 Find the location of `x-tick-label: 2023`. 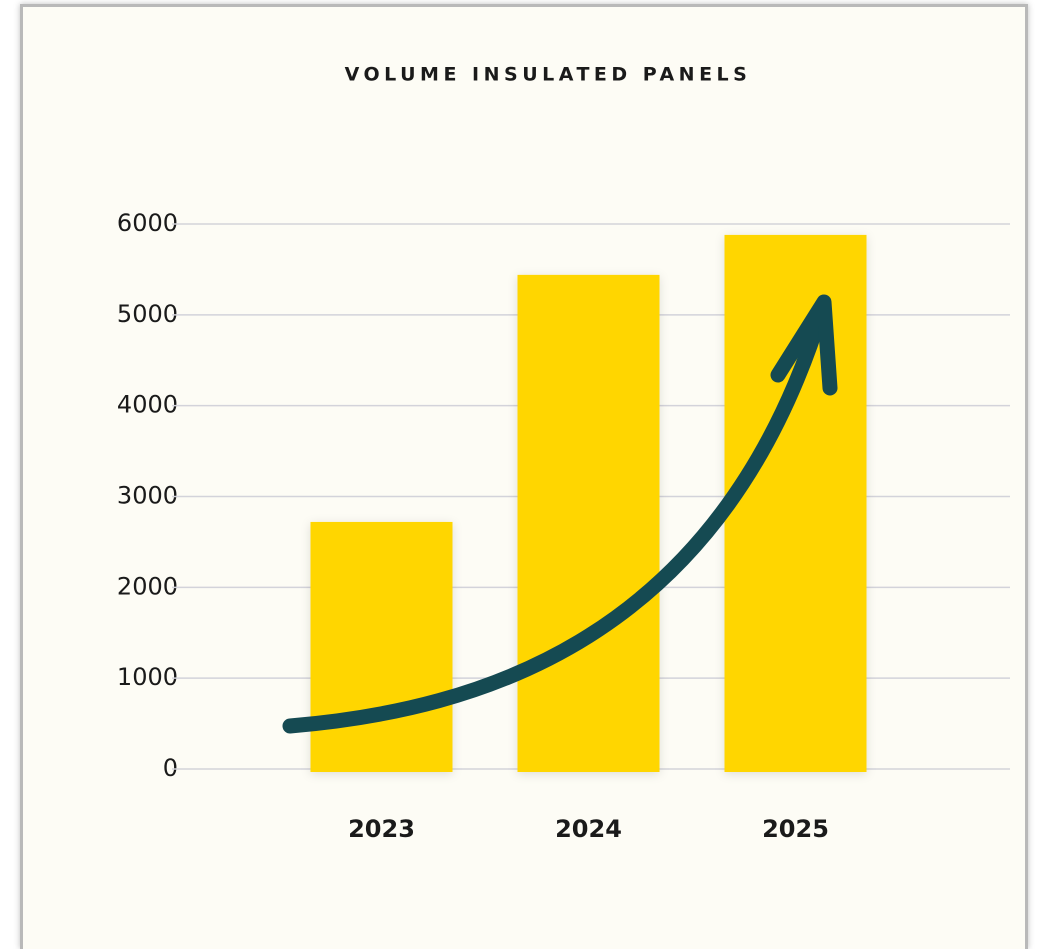

x-tick-label: 2023 is located at coordinates (381, 829).